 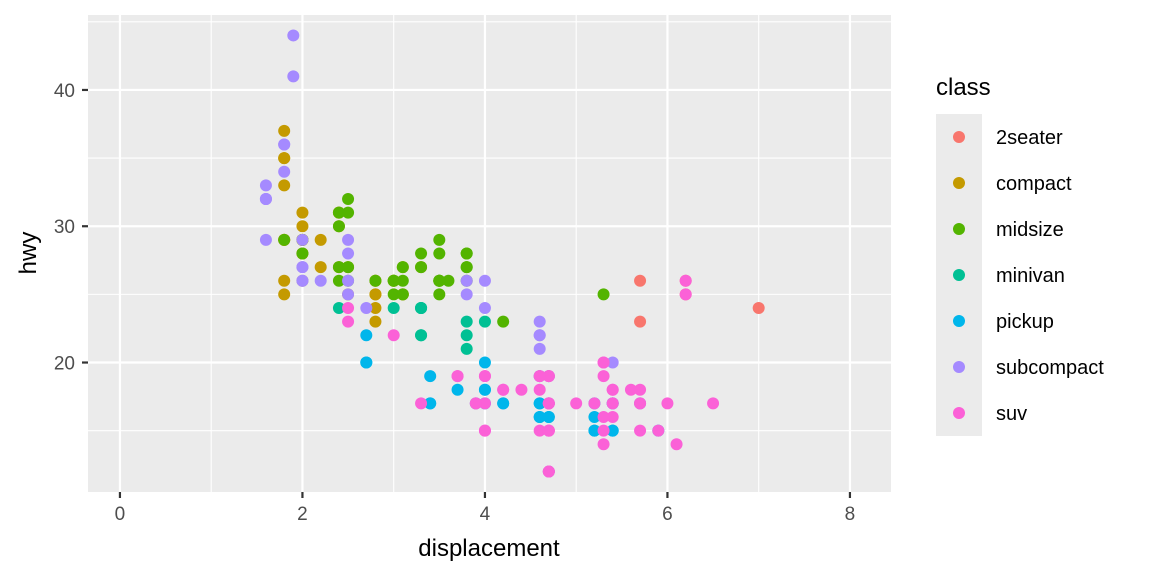 I want to click on x-tick-label: 0, so click(x=120, y=514).